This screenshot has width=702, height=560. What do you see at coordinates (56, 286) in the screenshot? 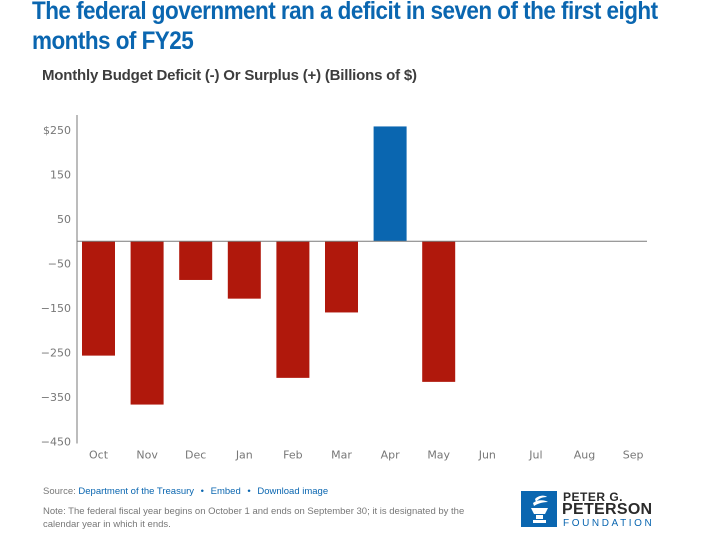
I see `y-axis-ticks: $250 150 50 −50 −150 −250 −350 −450` at bounding box center [56, 286].